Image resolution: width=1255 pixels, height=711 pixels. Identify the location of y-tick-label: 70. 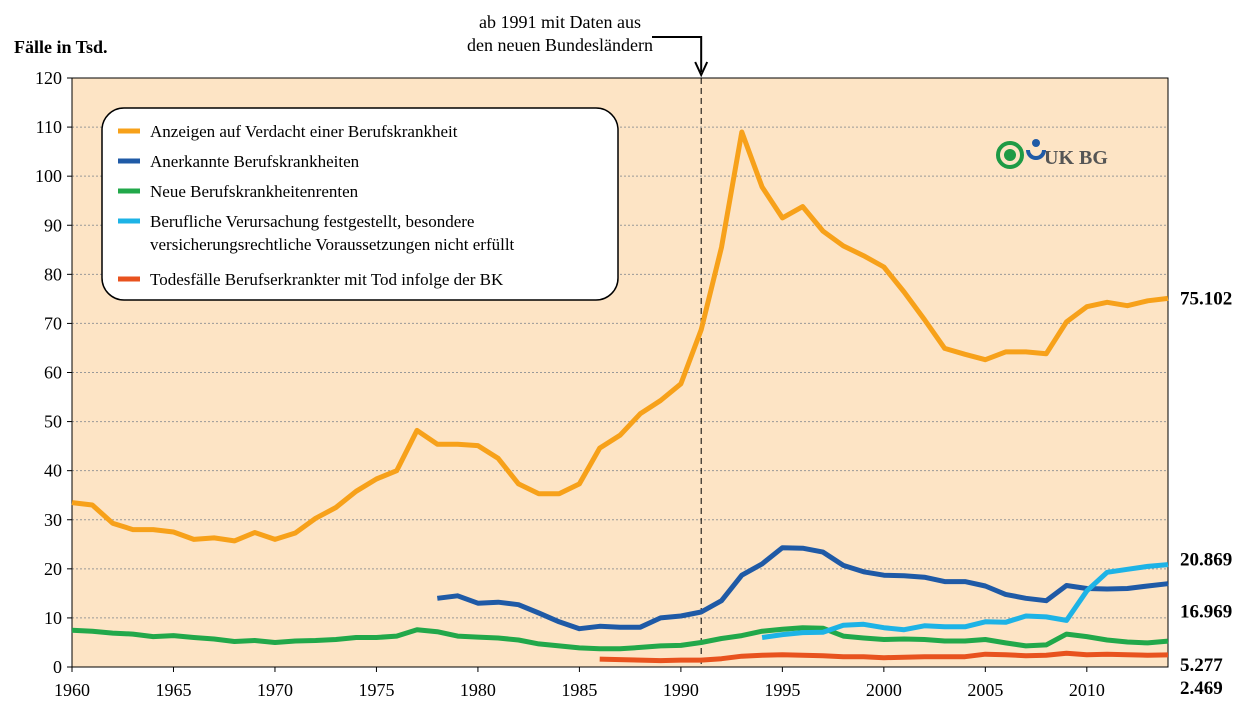
(53, 323).